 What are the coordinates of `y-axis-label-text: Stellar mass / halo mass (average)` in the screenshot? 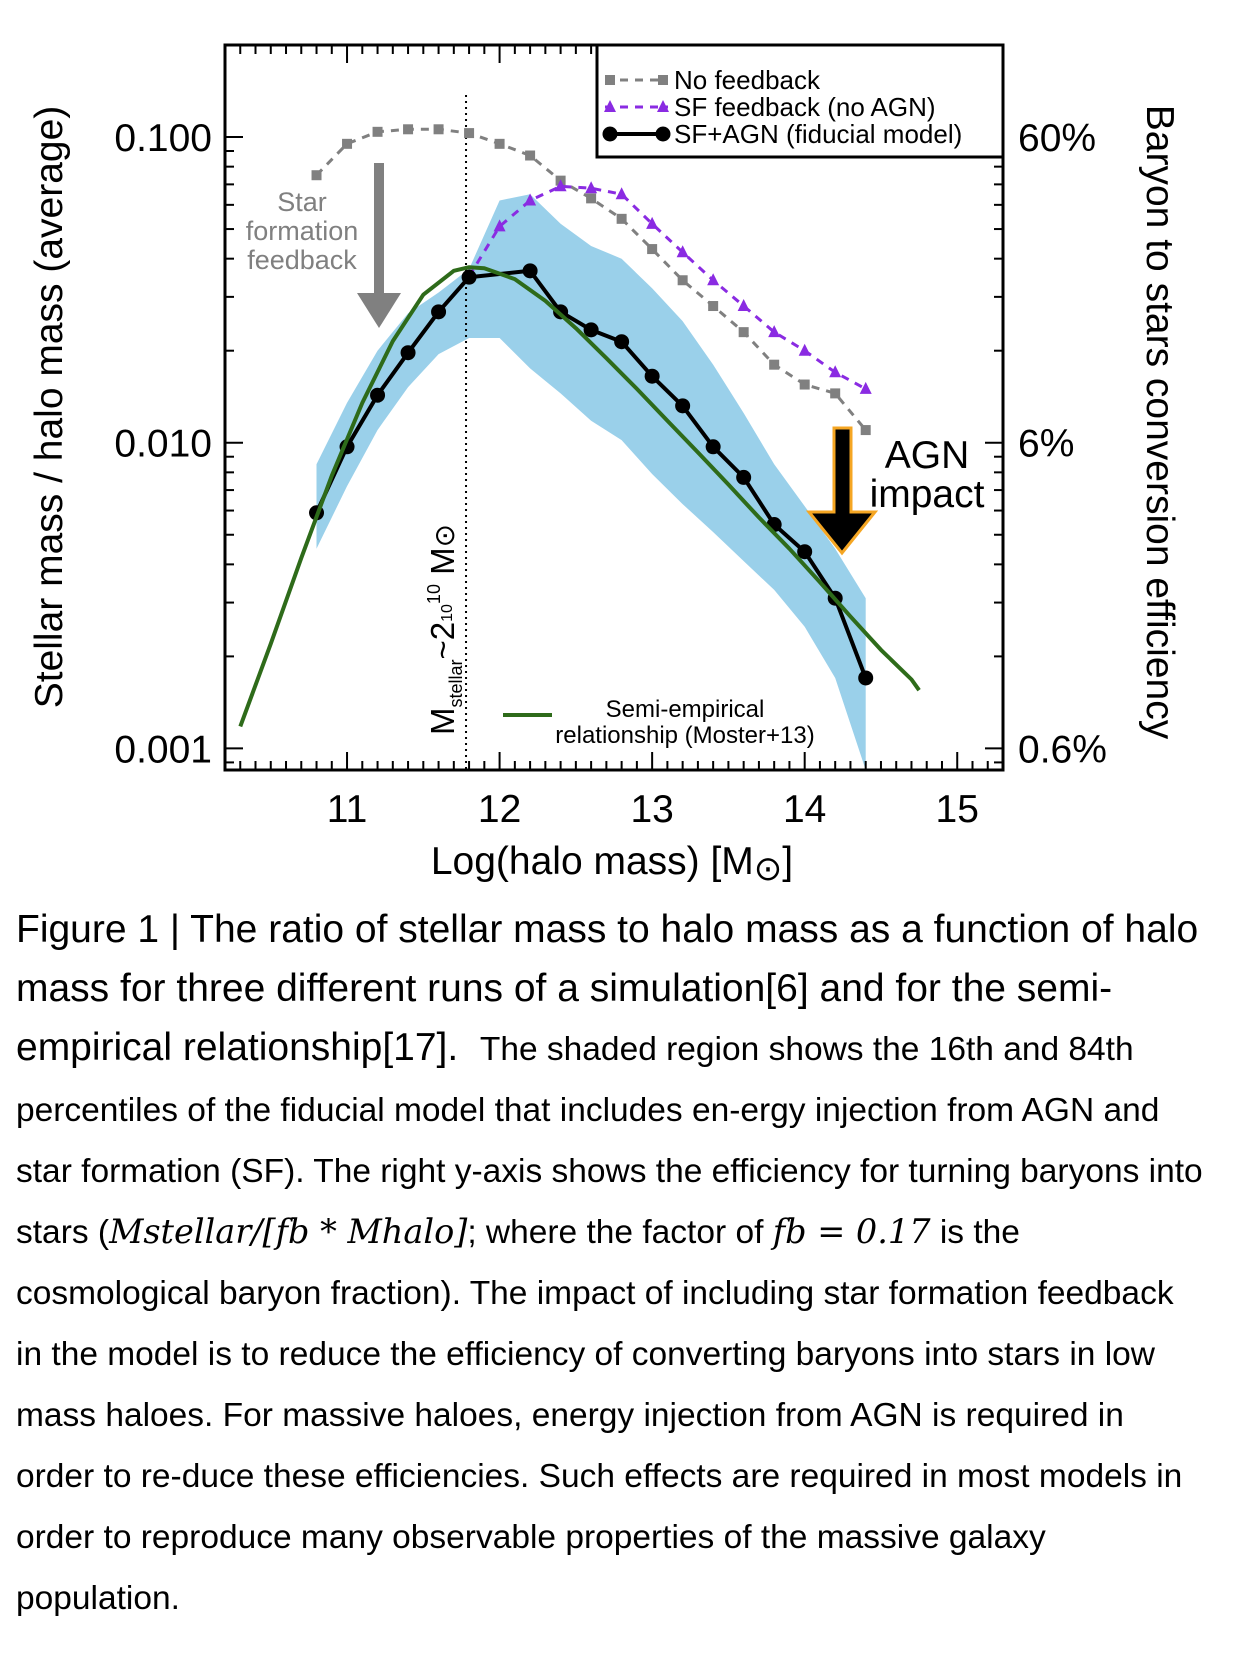 It's located at (49, 407).